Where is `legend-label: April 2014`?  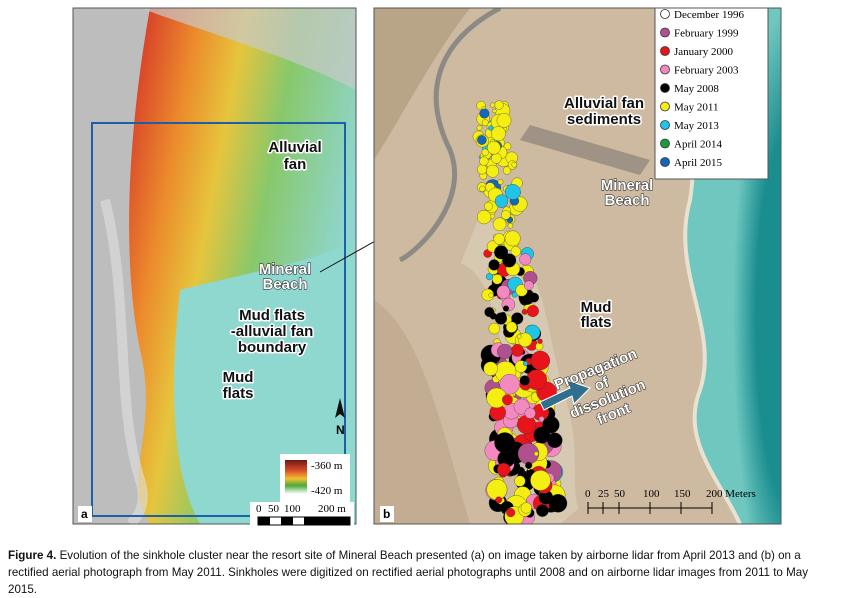 legend-label: April 2014 is located at coordinates (698, 145).